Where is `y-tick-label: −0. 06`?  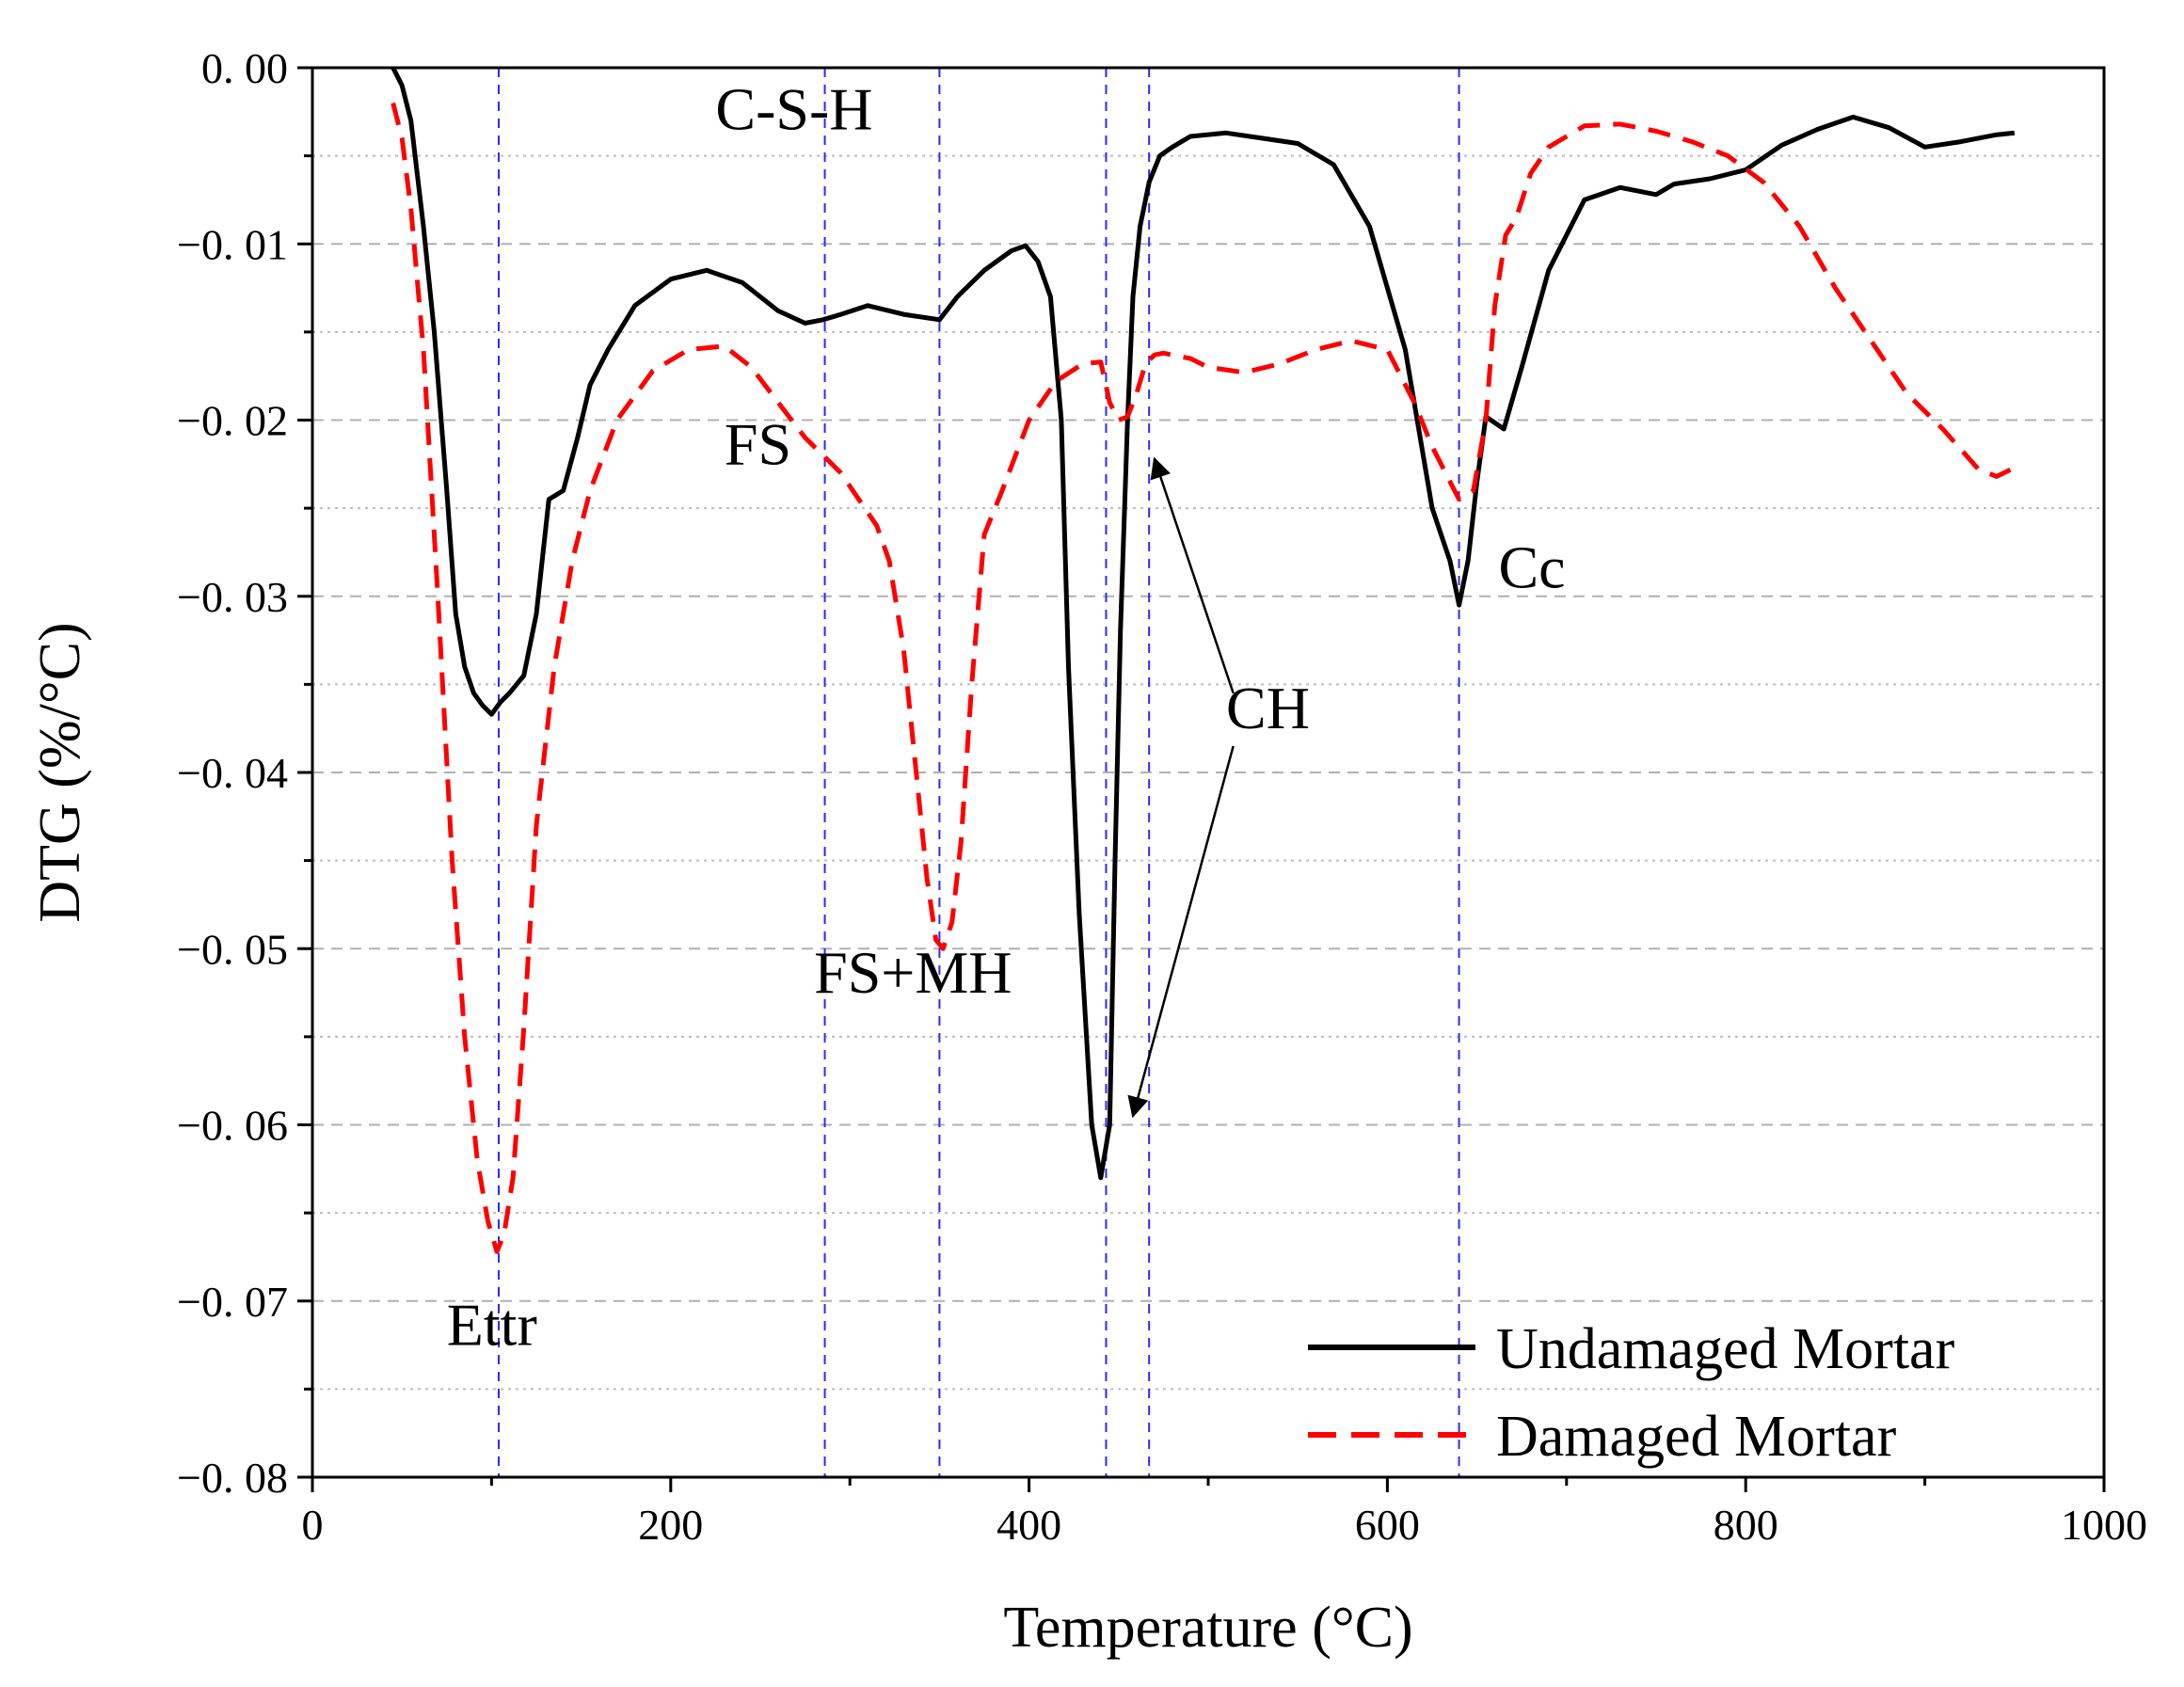
y-tick-label: −0. 06 is located at coordinates (232, 1126).